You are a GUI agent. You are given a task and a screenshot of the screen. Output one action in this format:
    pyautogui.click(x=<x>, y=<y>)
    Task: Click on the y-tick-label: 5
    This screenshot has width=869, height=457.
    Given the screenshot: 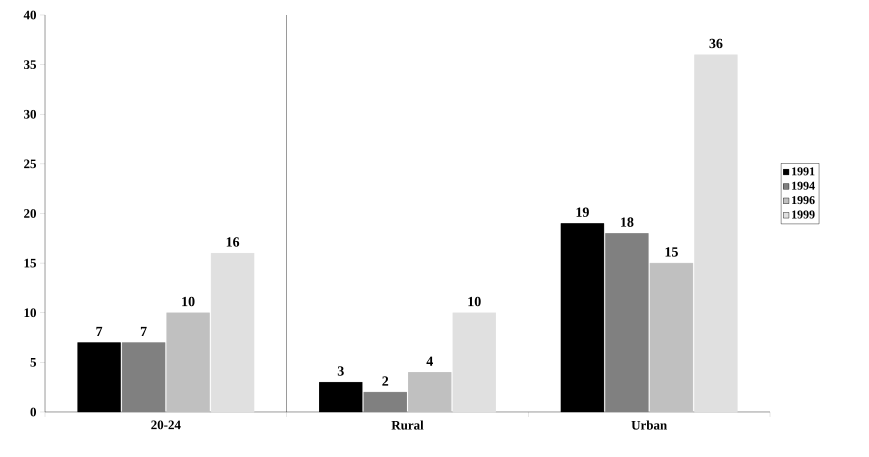 What is the action you would take?
    pyautogui.click(x=33, y=362)
    